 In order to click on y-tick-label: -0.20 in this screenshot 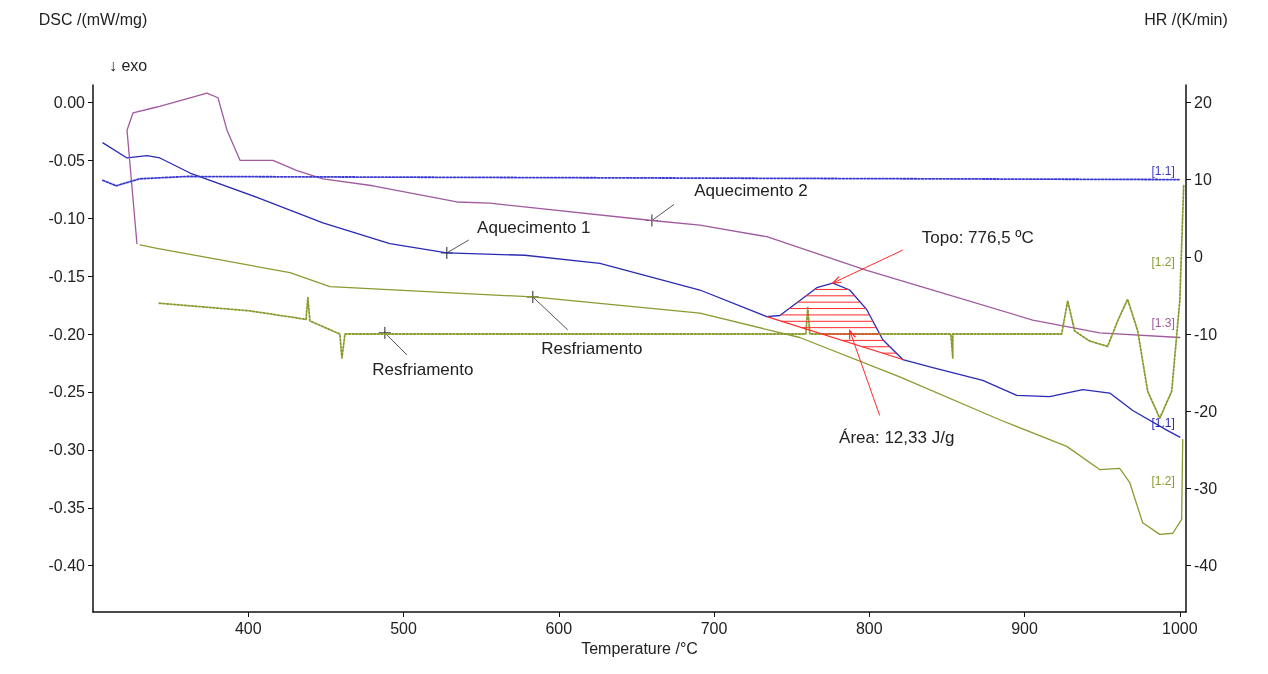, I will do `click(67, 334)`.